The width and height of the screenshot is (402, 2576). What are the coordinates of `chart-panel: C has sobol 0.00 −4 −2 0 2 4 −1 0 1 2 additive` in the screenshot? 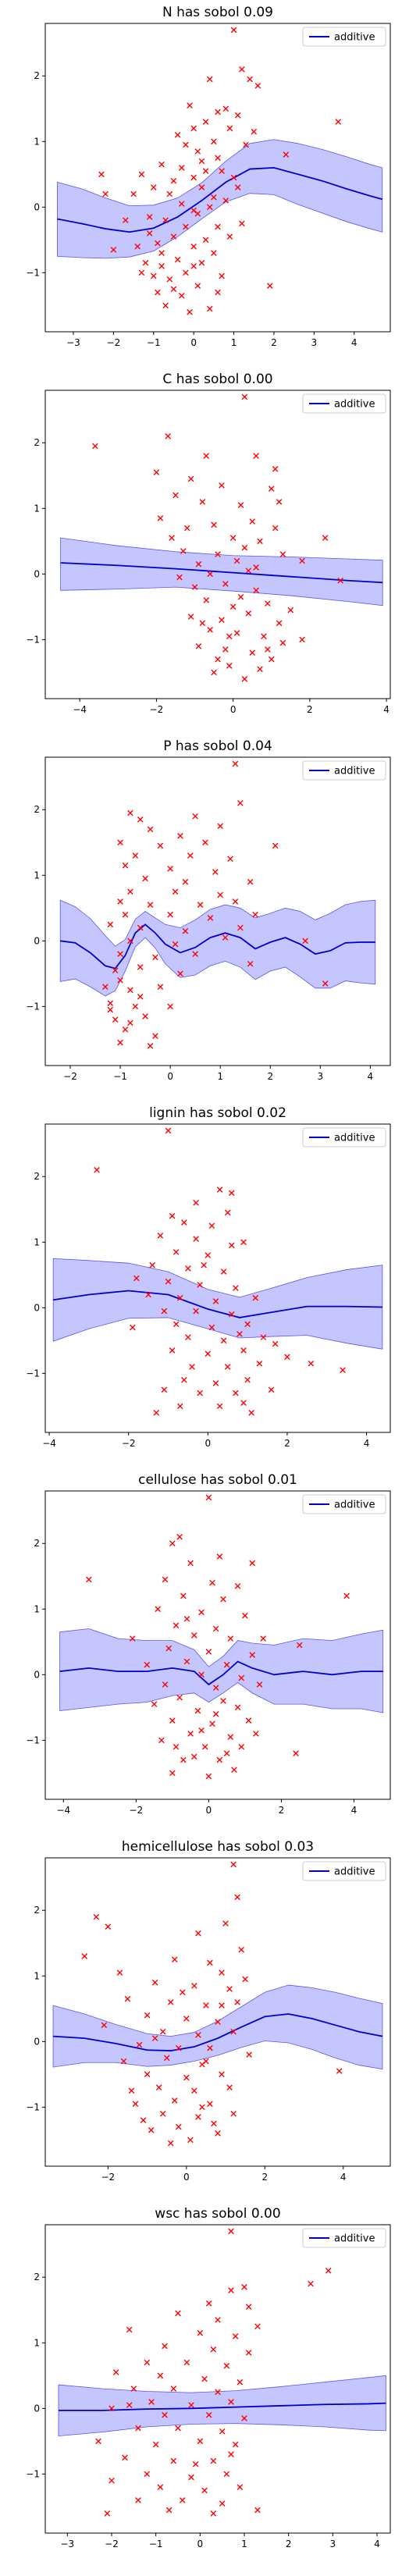 It's located at (201, 550).